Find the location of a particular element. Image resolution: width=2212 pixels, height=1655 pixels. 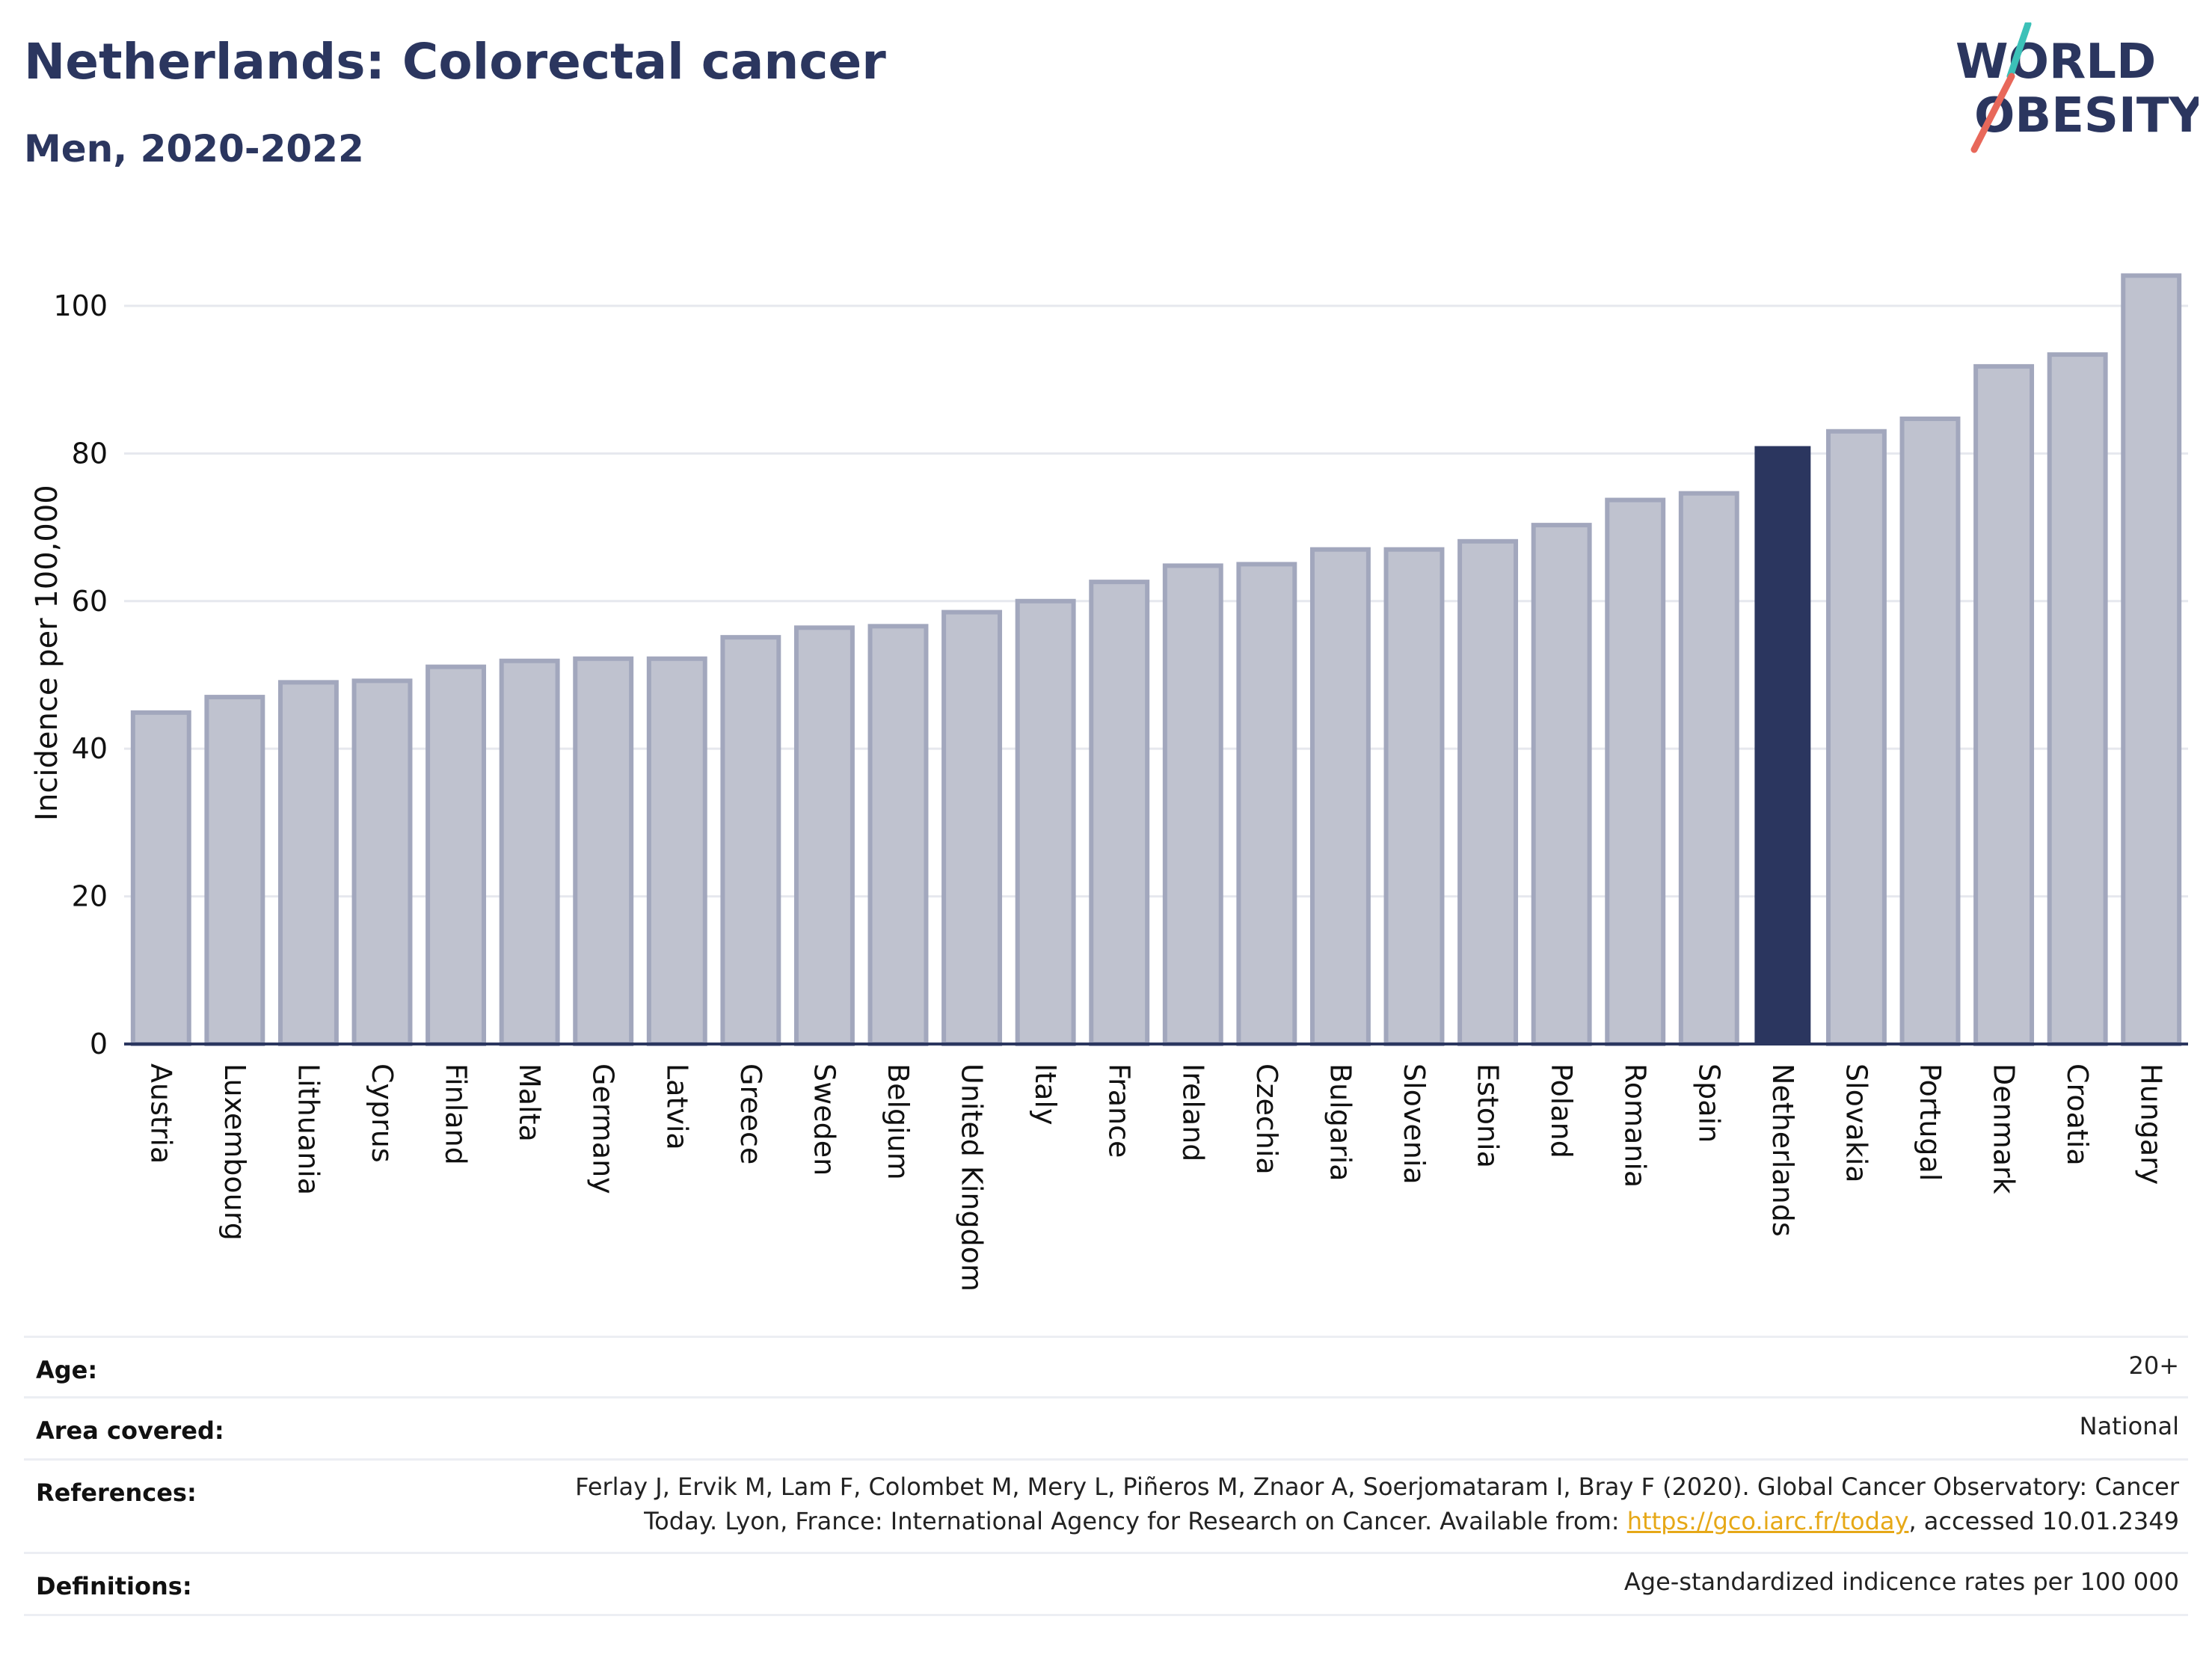

bar-italy is located at coordinates (1045, 822).